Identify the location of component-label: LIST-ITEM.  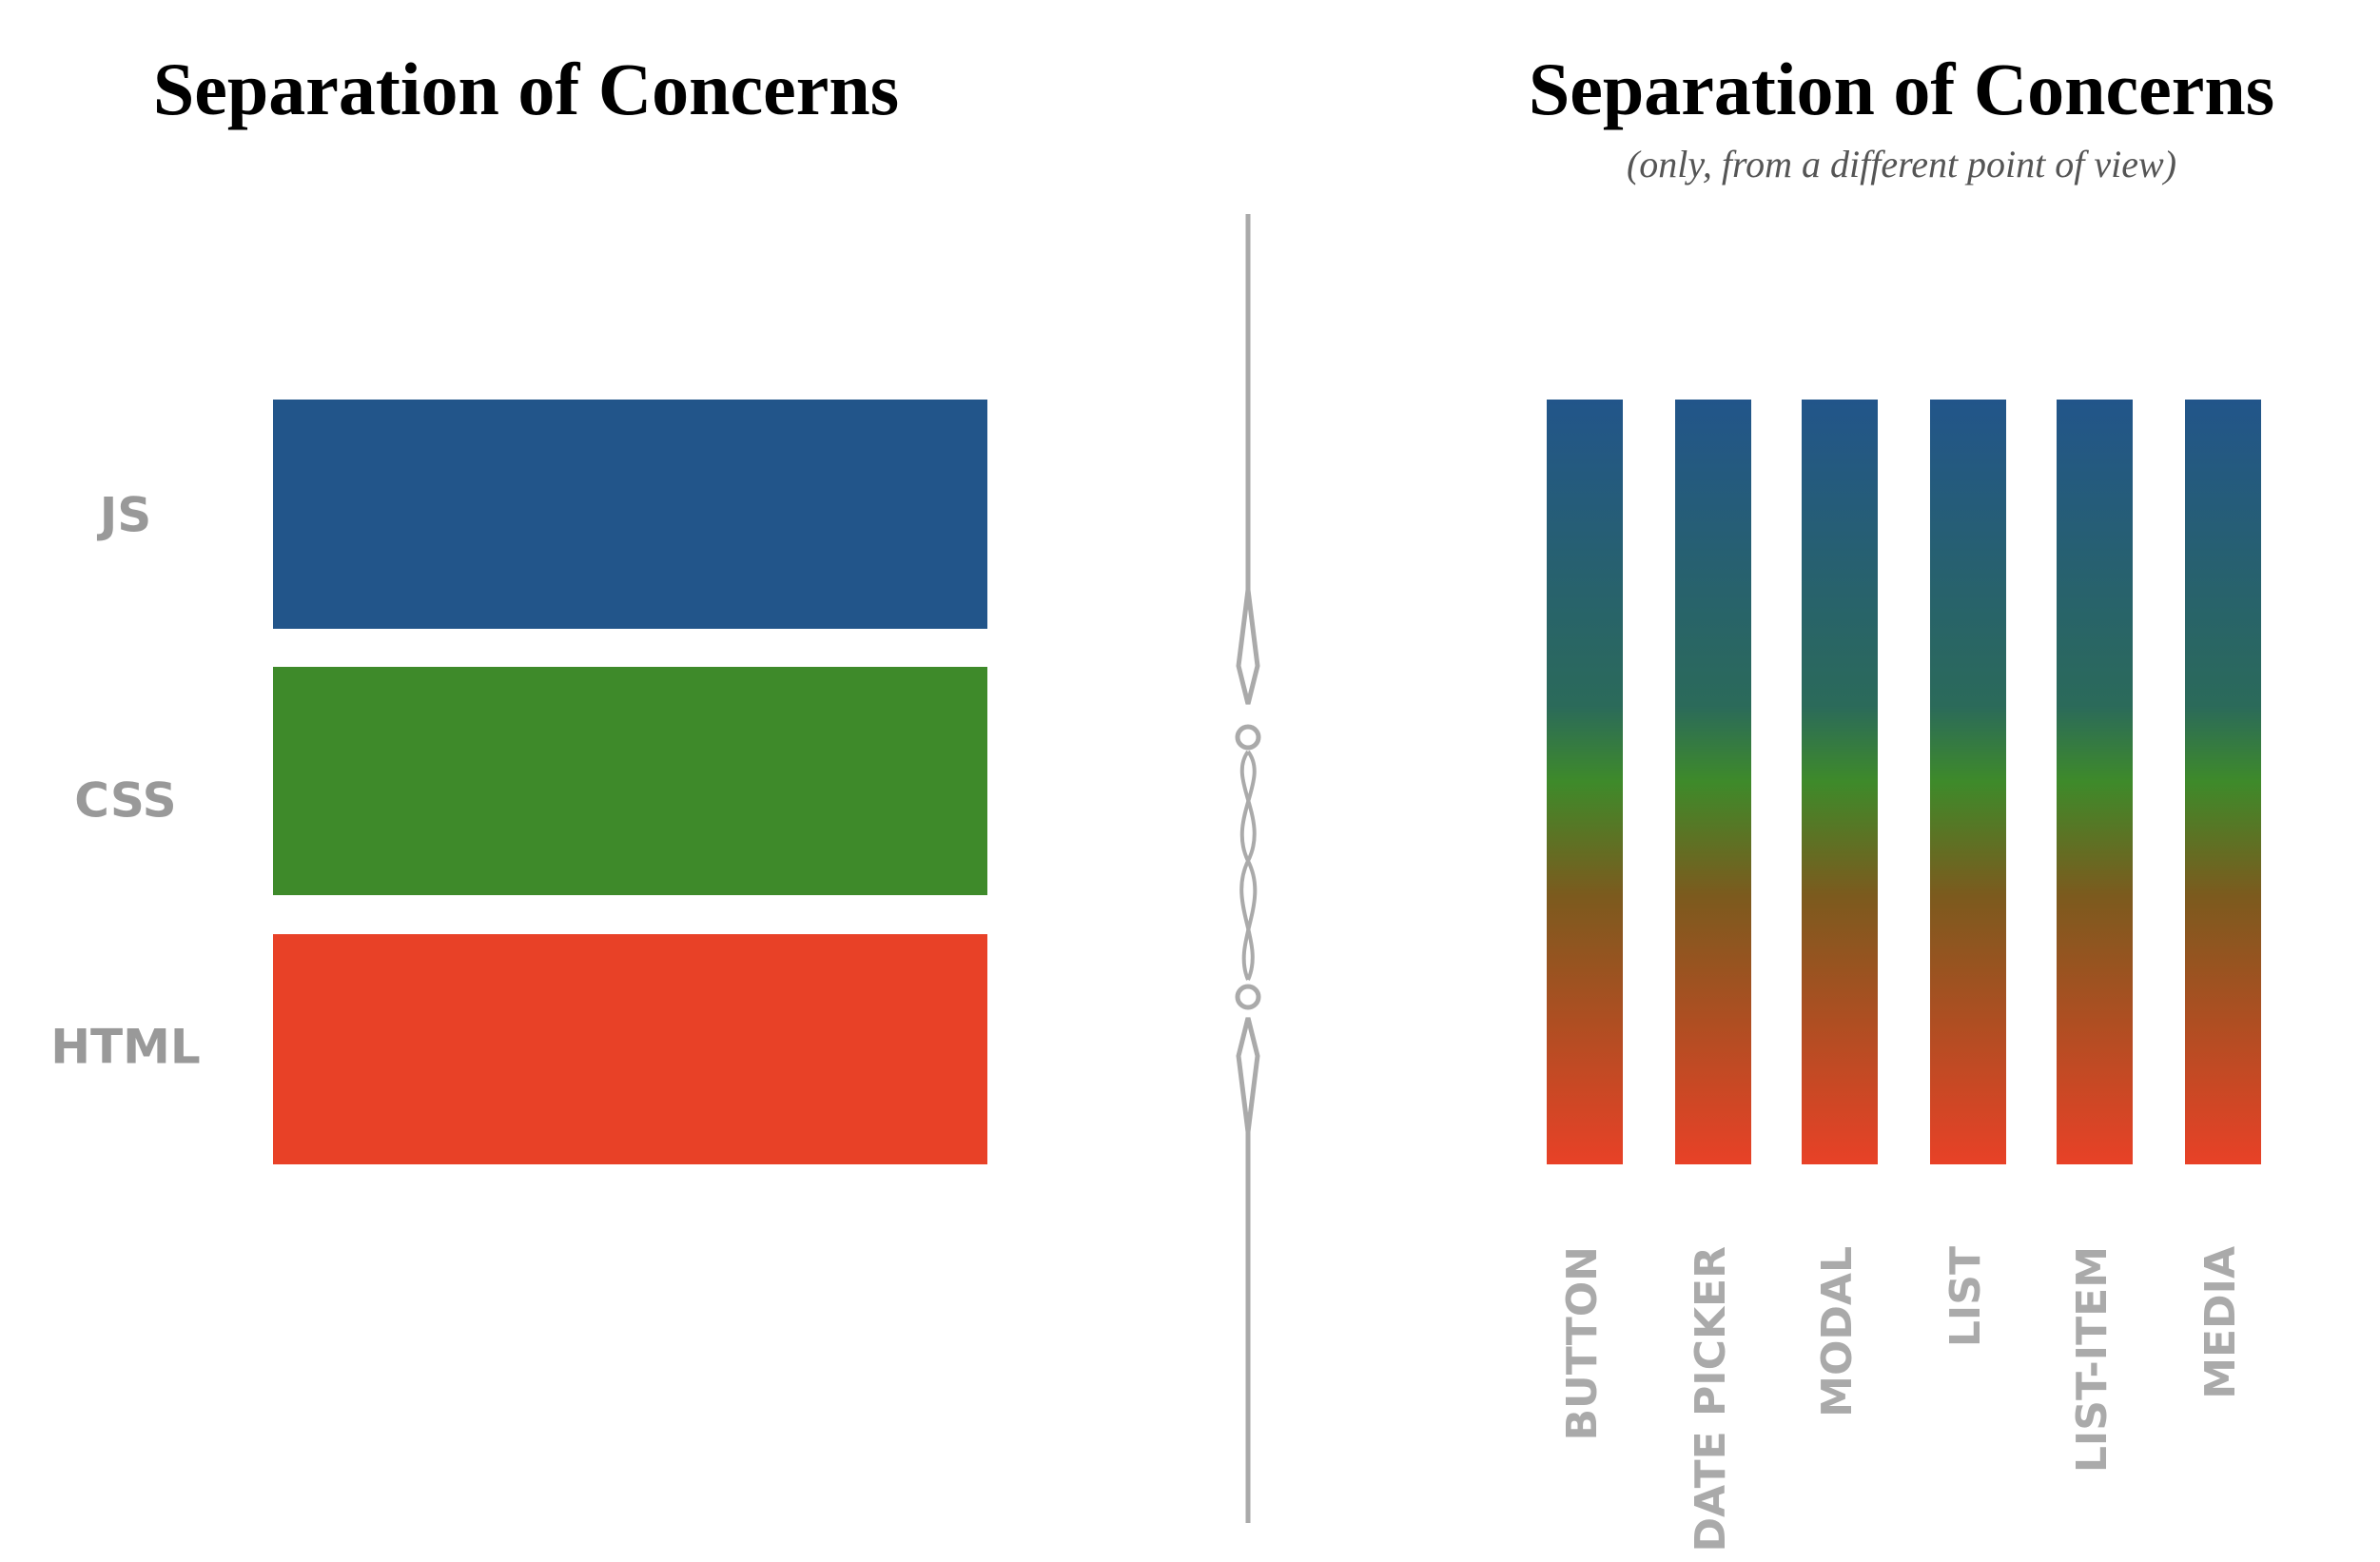
(2092, 1359).